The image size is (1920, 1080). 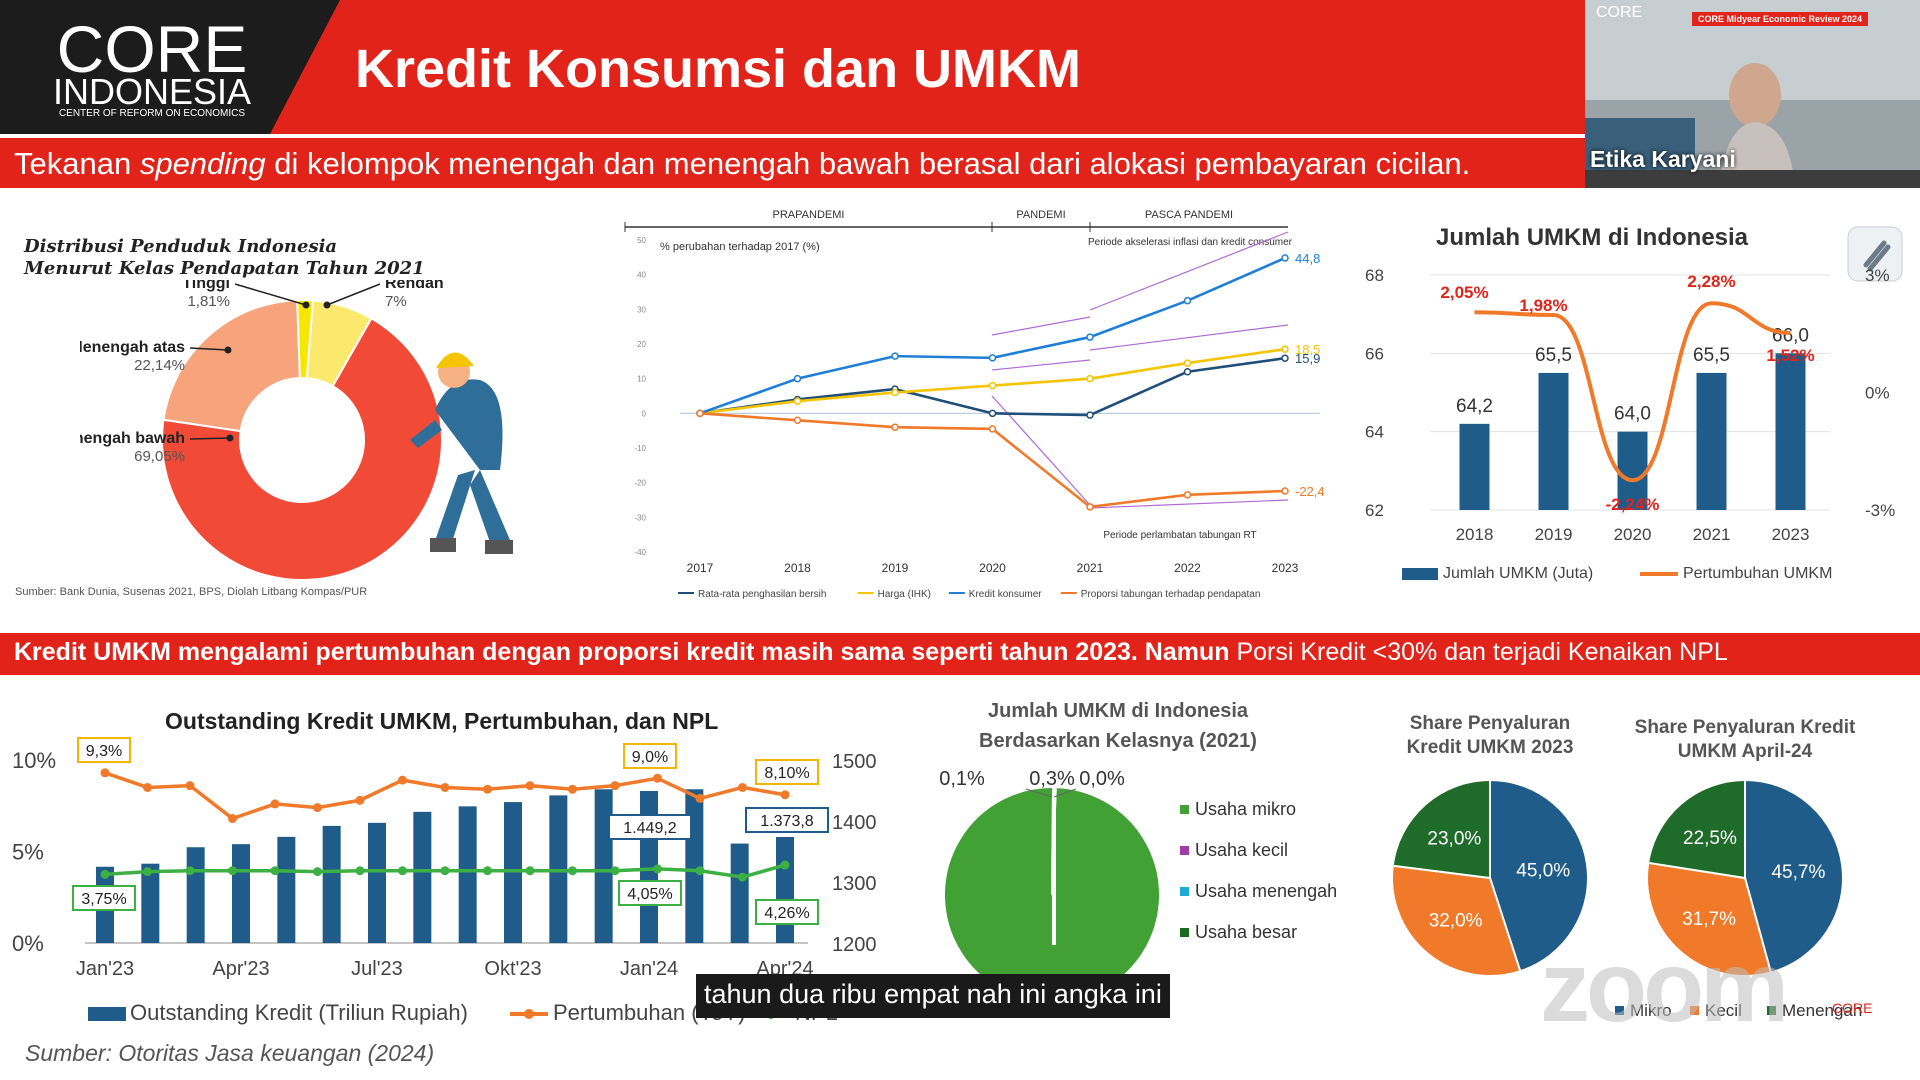 I want to click on umkm-ytick-right-0: 3%, so click(x=1877, y=275).